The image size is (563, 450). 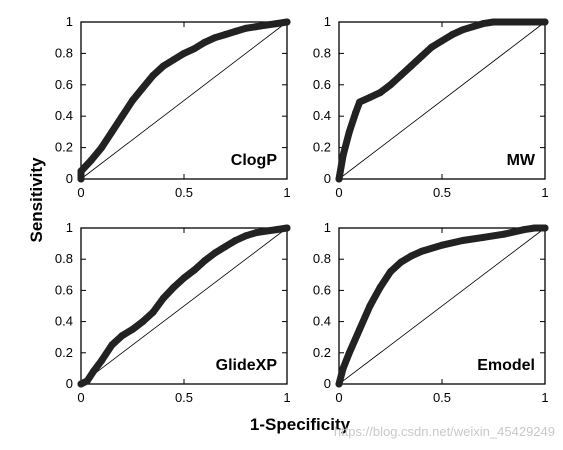 What do you see at coordinates (254, 160) in the screenshot?
I see `panel-label: ClogP` at bounding box center [254, 160].